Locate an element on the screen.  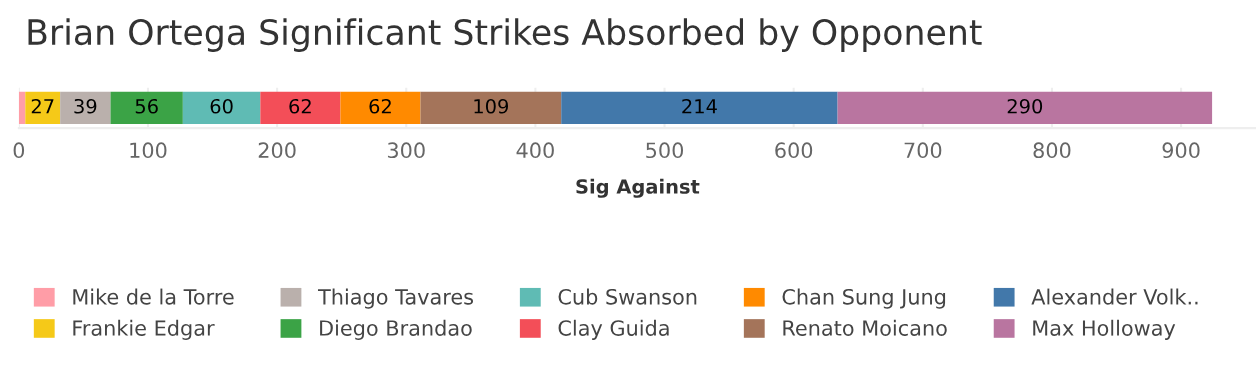
legend-label: Diego Brandao is located at coordinates (396, 329).